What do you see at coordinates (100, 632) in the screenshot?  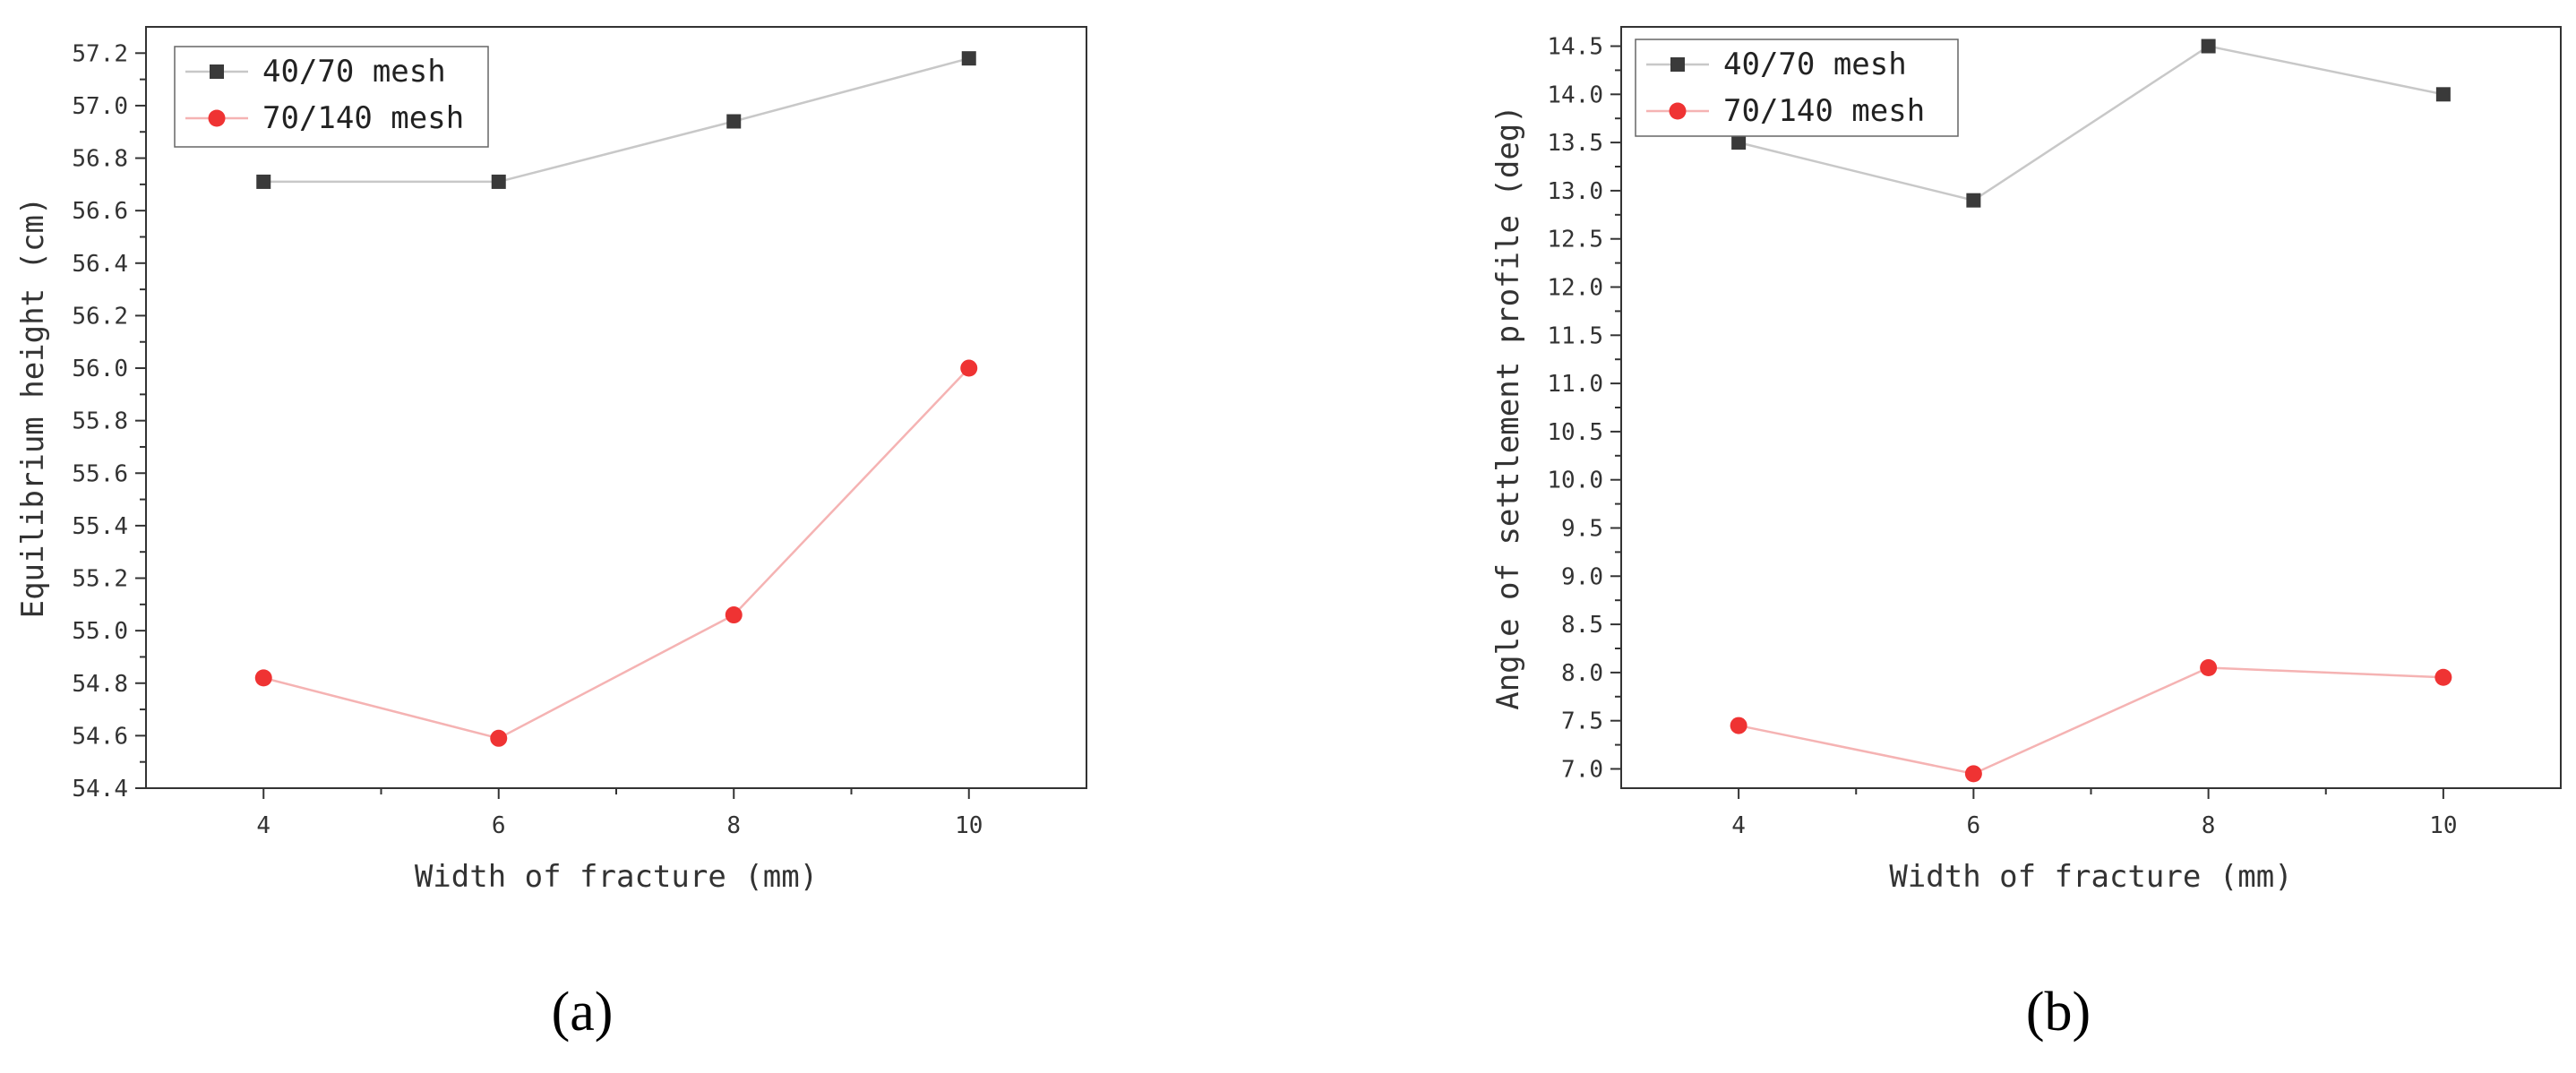 I see `y-tick-label: 55.0` at bounding box center [100, 632].